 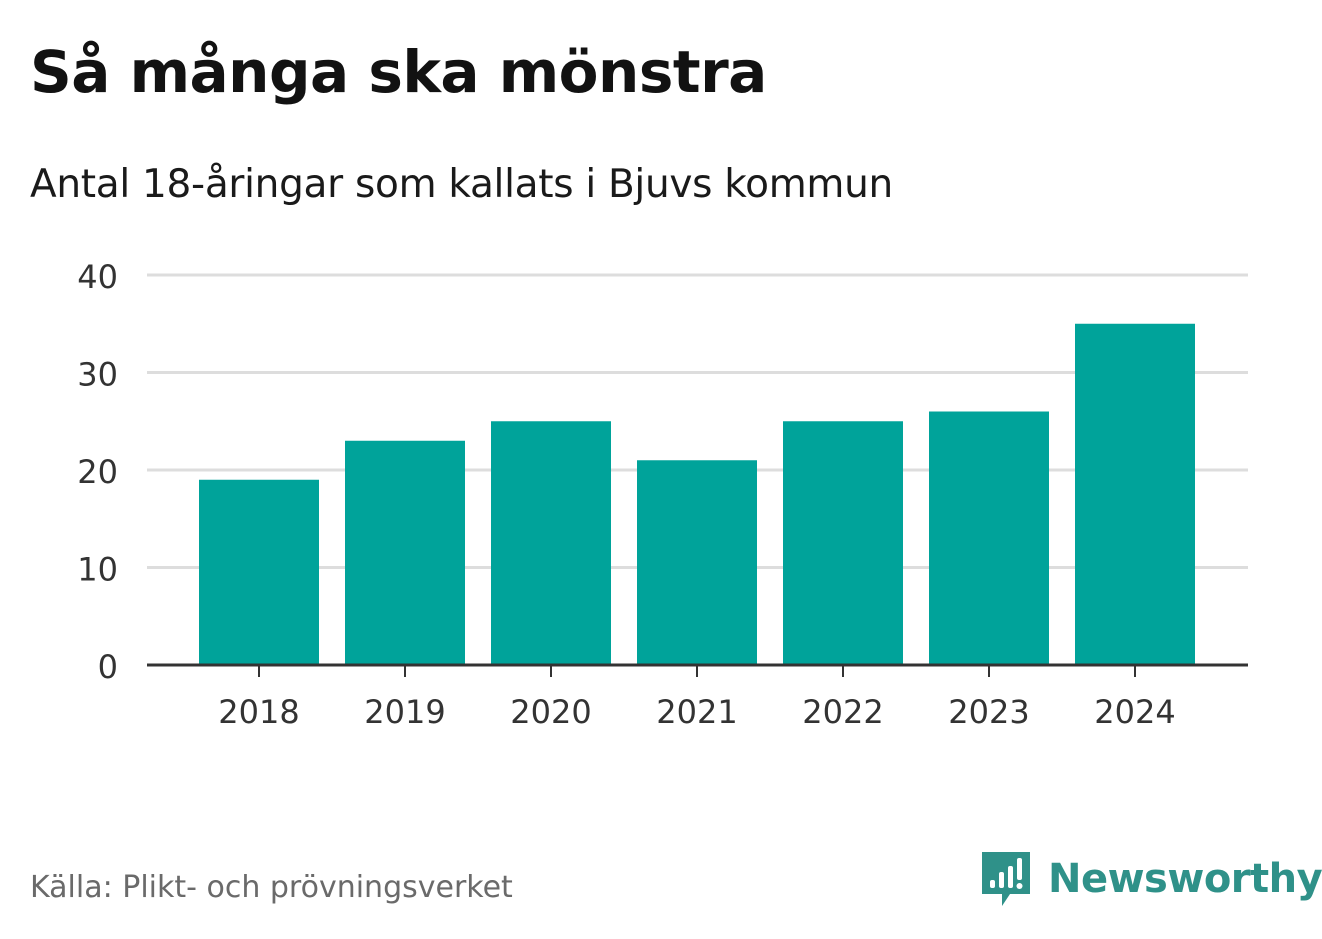 What do you see at coordinates (108, 667) in the screenshot?
I see `y-tick-label: 0` at bounding box center [108, 667].